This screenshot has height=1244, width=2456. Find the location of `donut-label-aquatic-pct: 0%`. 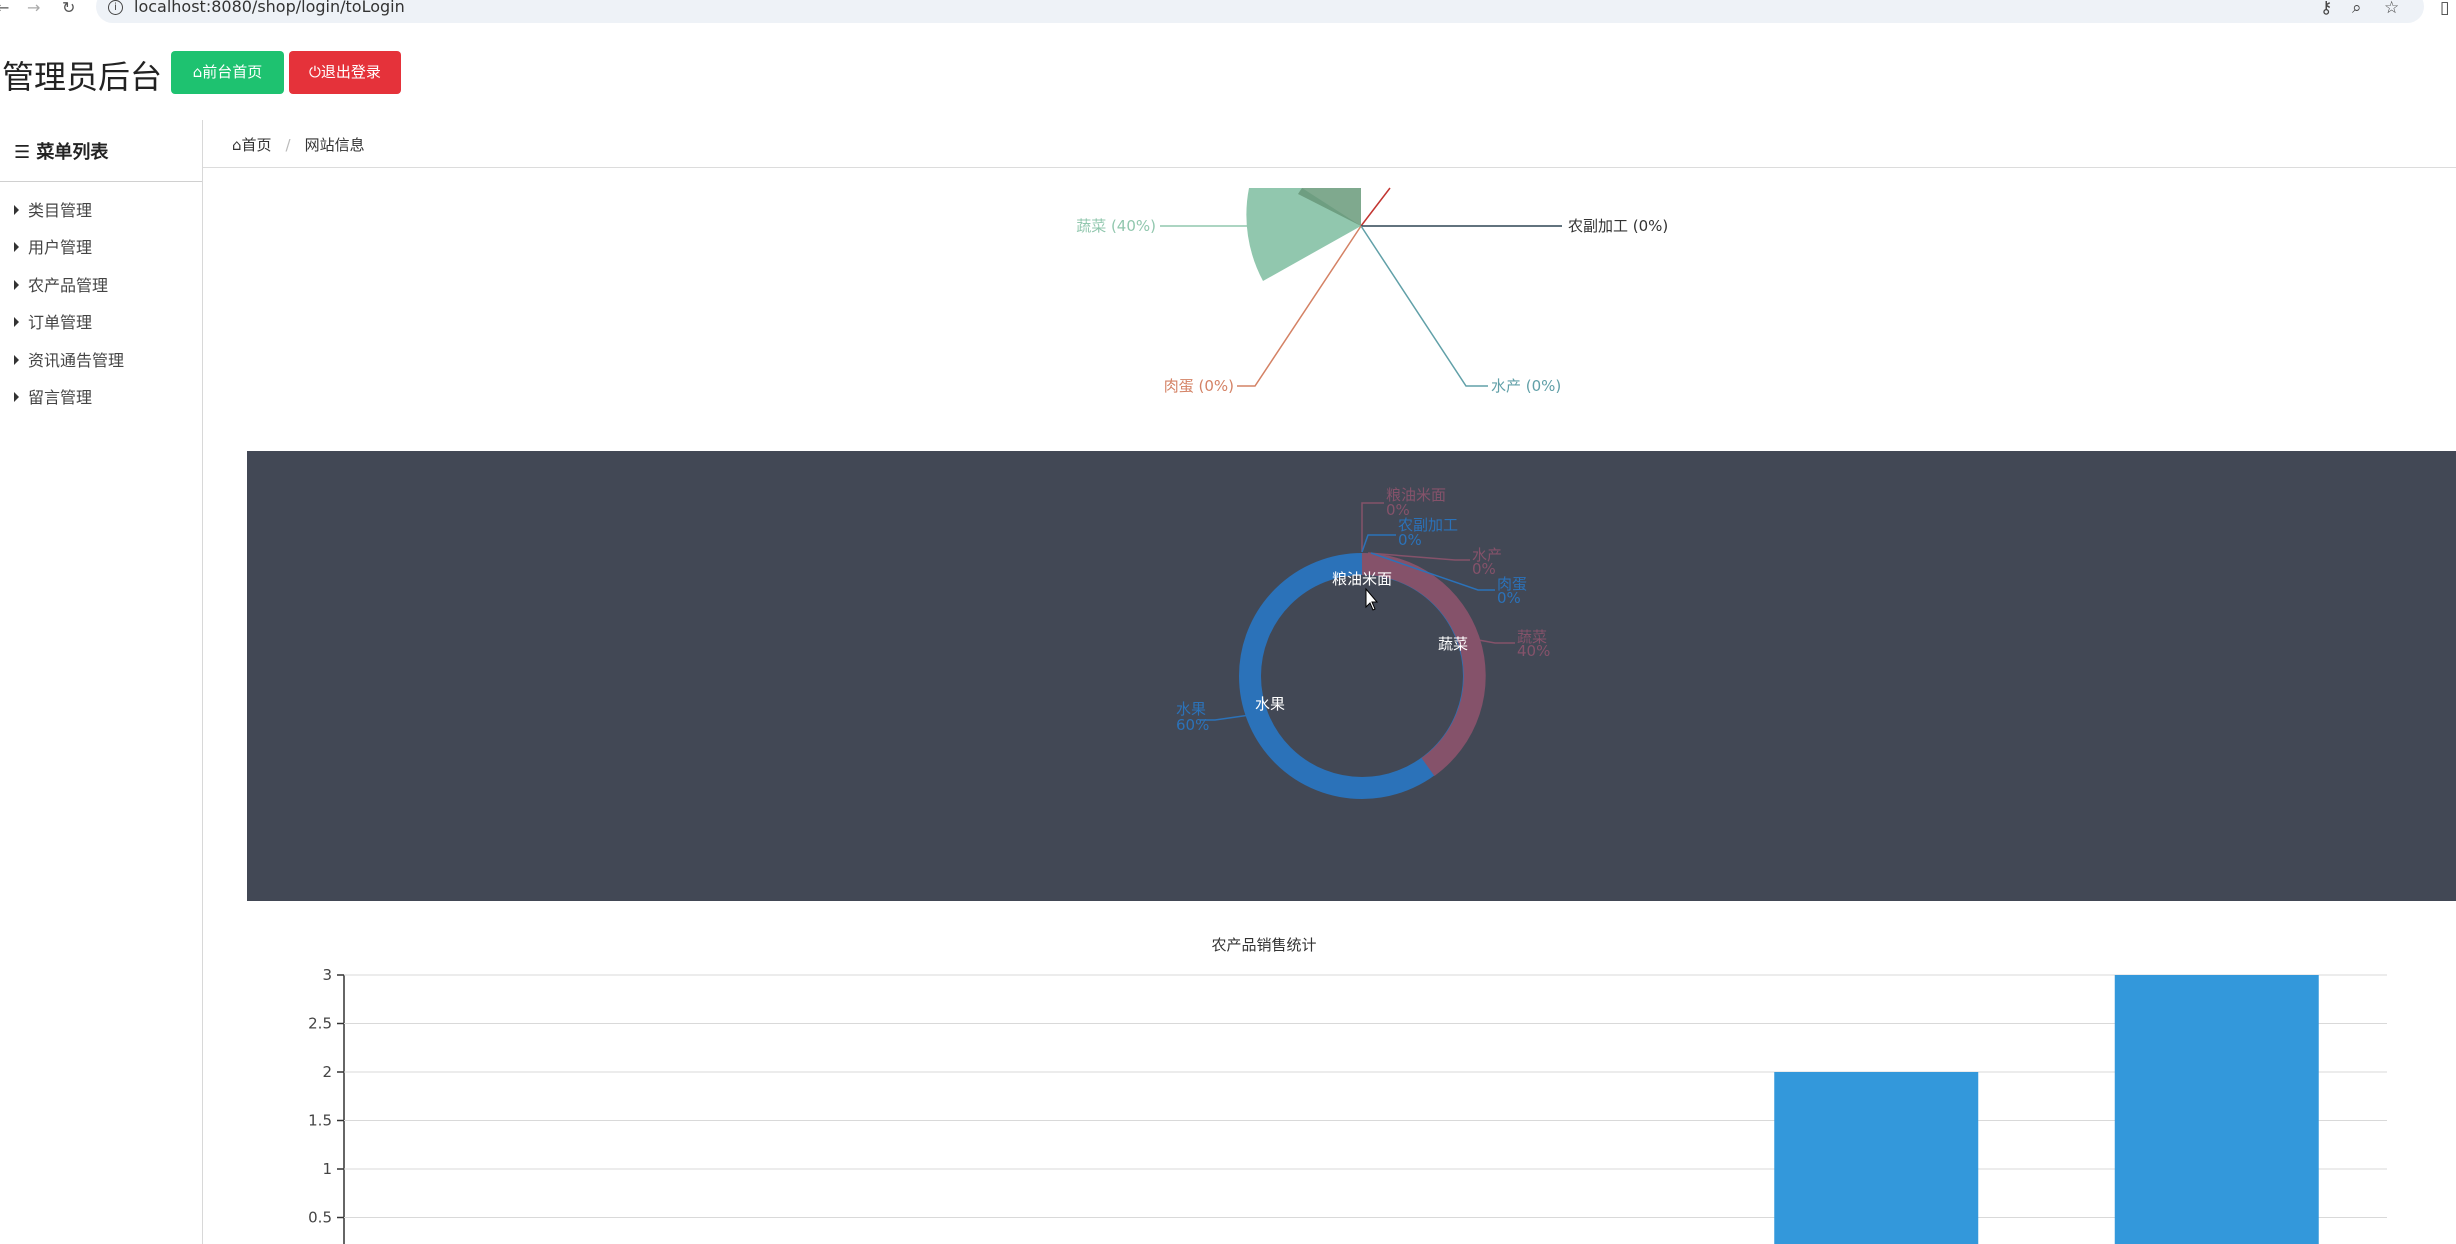

donut-label-aquatic-pct: 0% is located at coordinates (1484, 569).